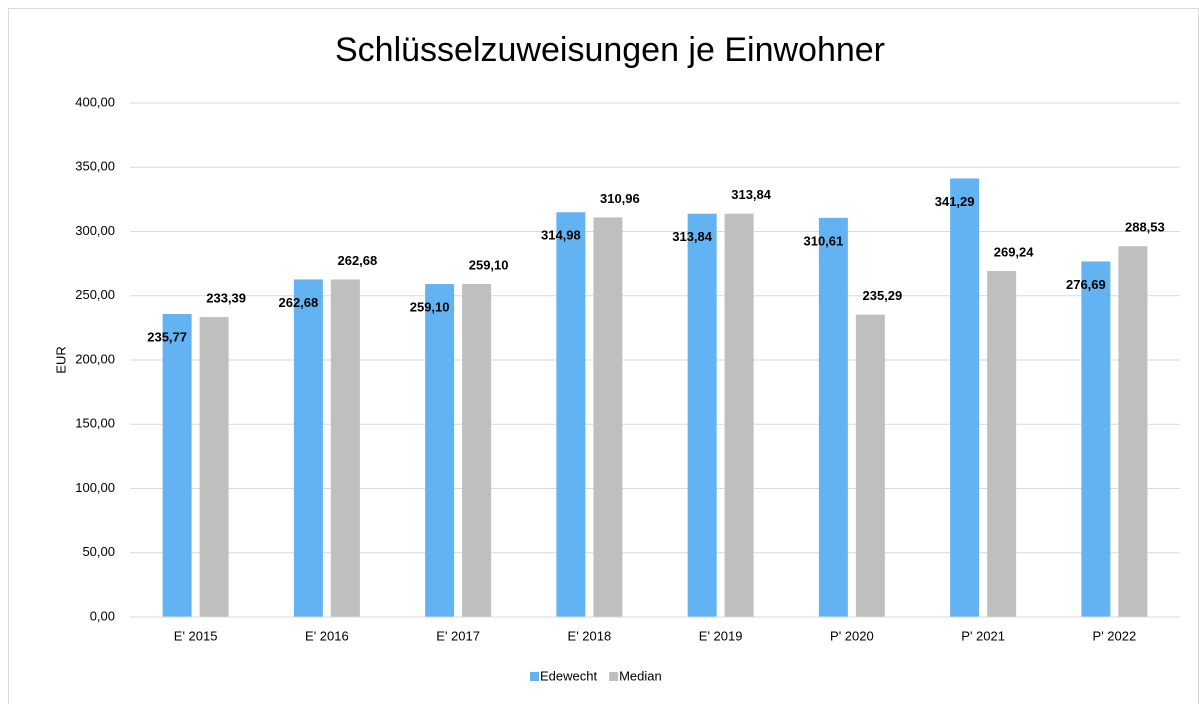  I want to click on legend-label: Edewecht, so click(568, 675).